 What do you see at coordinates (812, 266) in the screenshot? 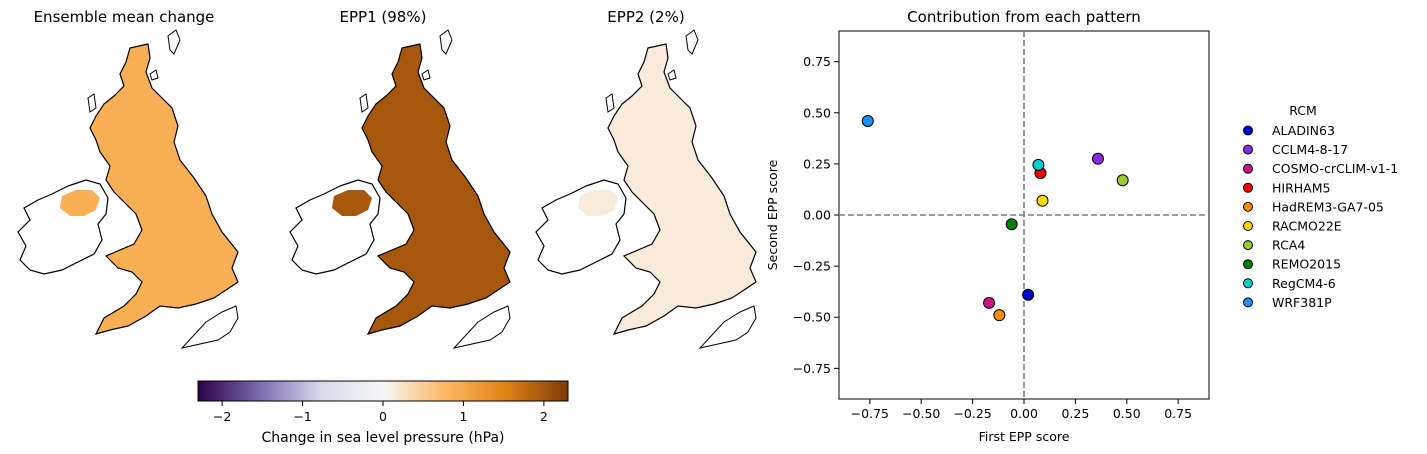
I see `y-tick-label: −0.25` at bounding box center [812, 266].